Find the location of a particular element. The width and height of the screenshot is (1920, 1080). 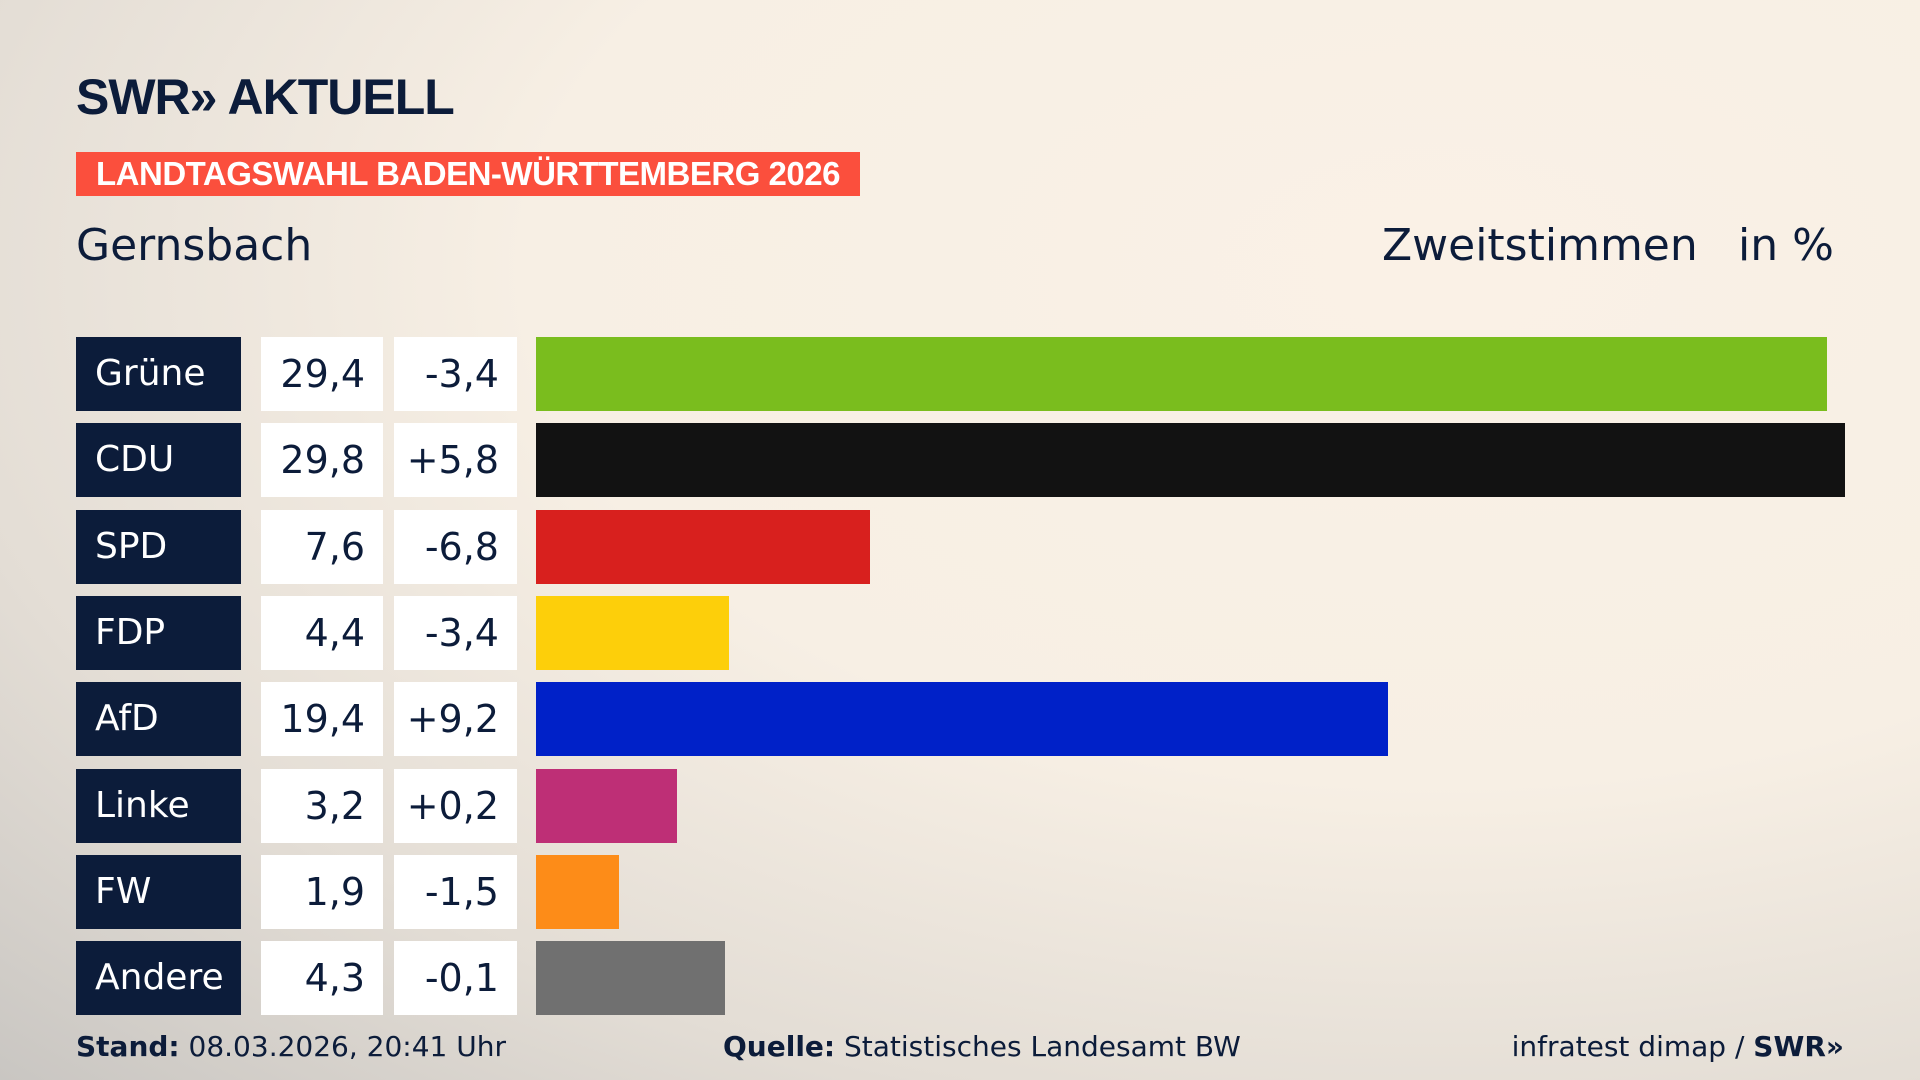

diff-label: +0,2 is located at coordinates (455, 805).